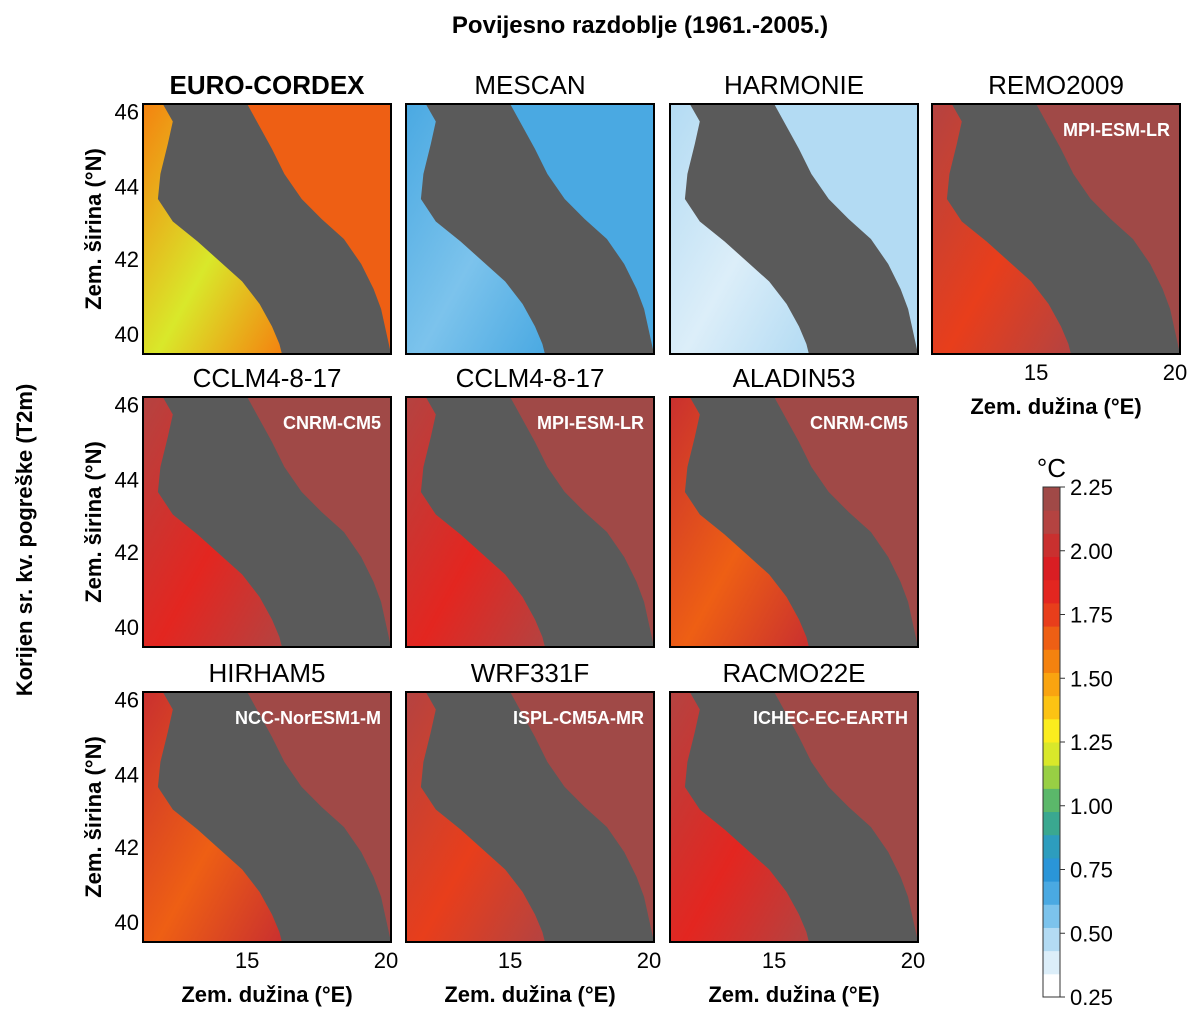  Describe the element at coordinates (530, 673) in the screenshot. I see `panel-title: WRF331F` at that location.